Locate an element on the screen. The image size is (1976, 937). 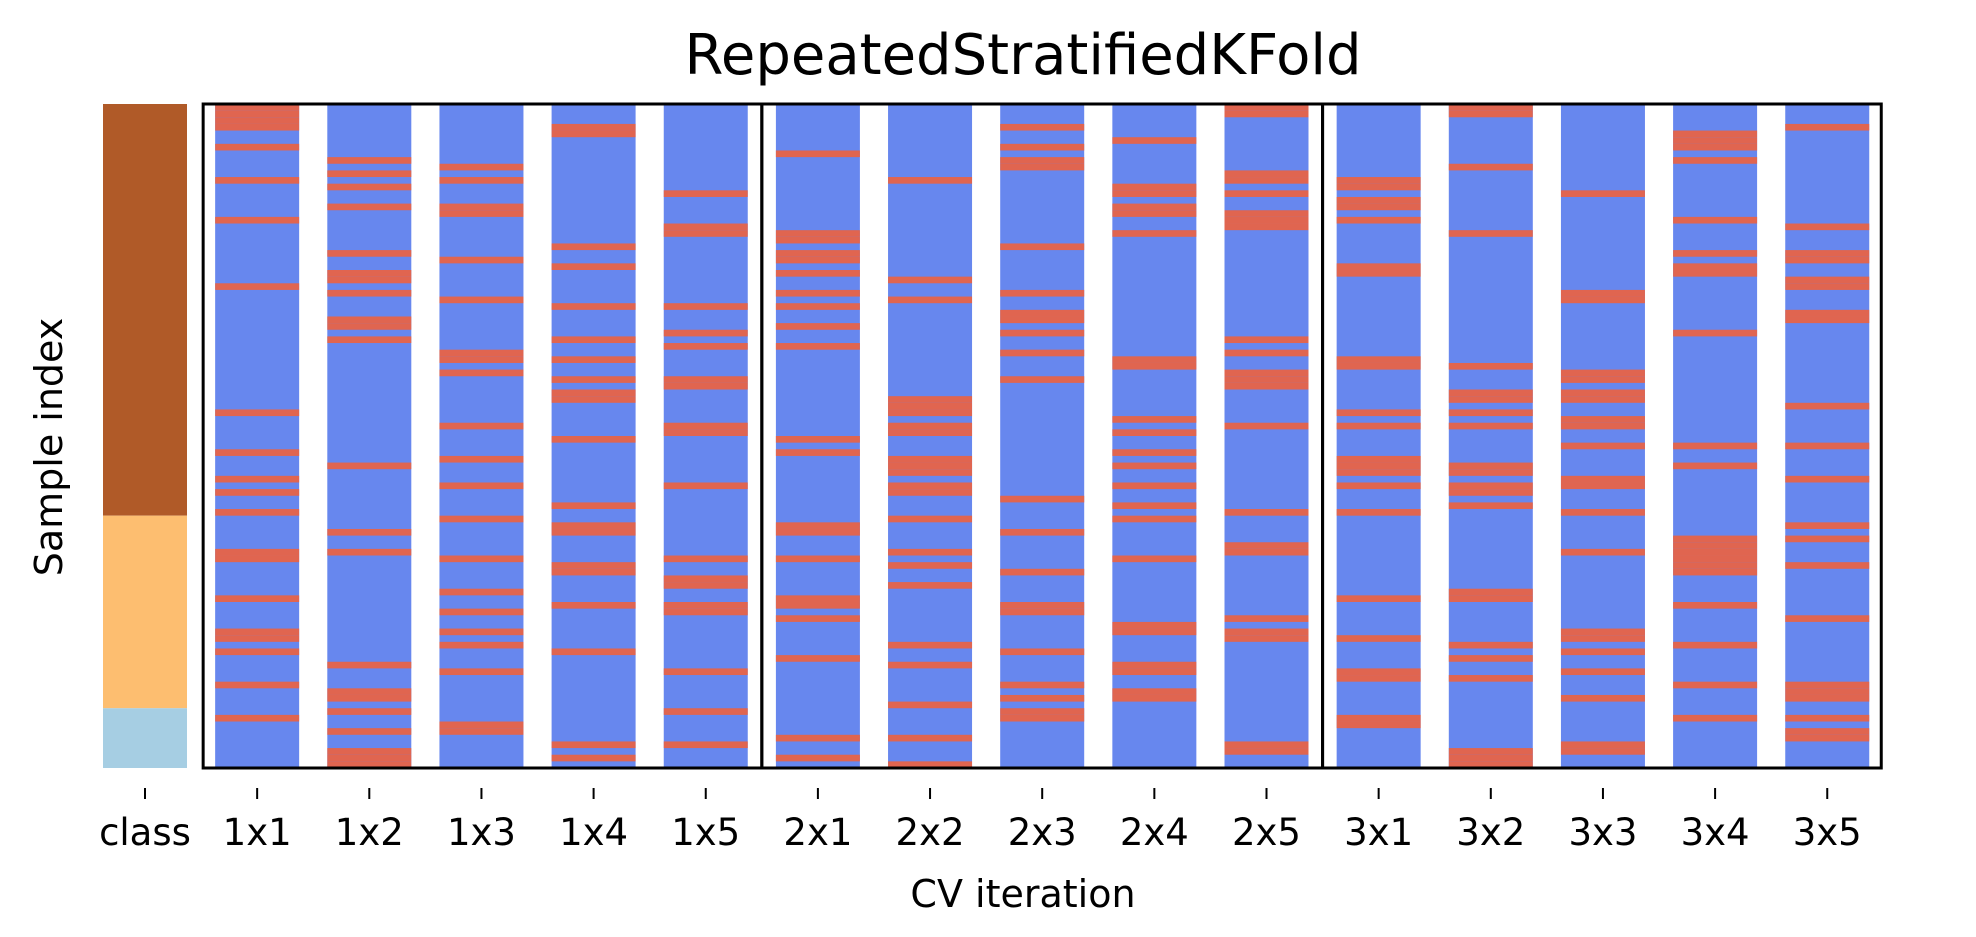
chart-title: RepeatedStratifiedKFold is located at coordinates (1022, 55).